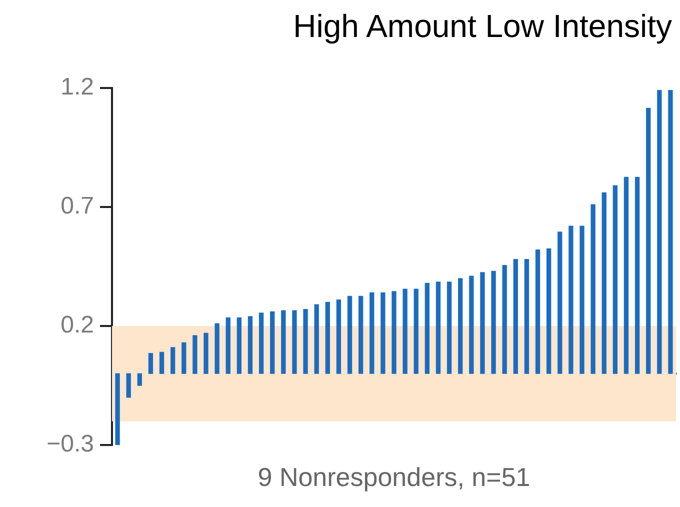 The width and height of the screenshot is (680, 507). I want to click on y-tick-label: 0.7, so click(77, 206).